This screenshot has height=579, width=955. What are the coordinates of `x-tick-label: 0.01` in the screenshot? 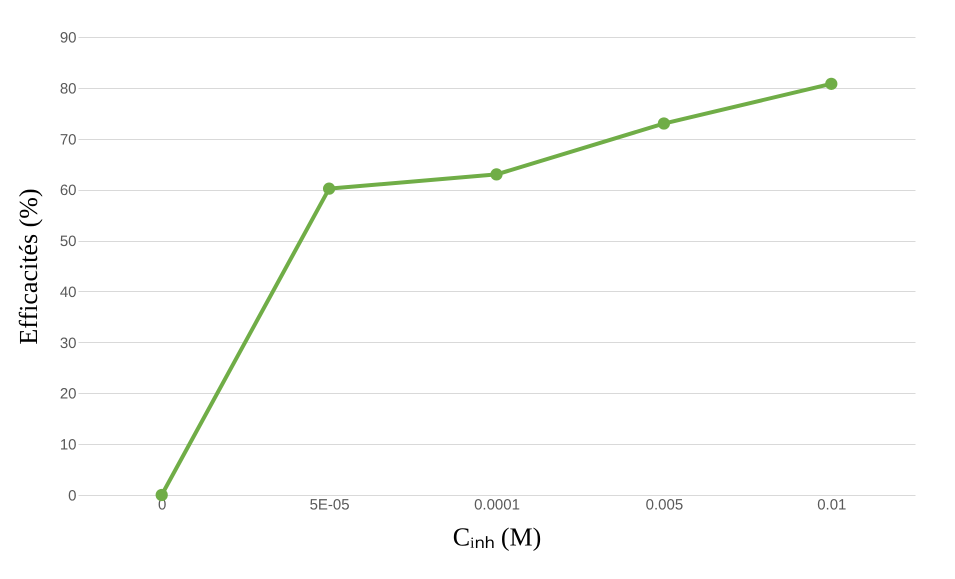 It's located at (831, 505).